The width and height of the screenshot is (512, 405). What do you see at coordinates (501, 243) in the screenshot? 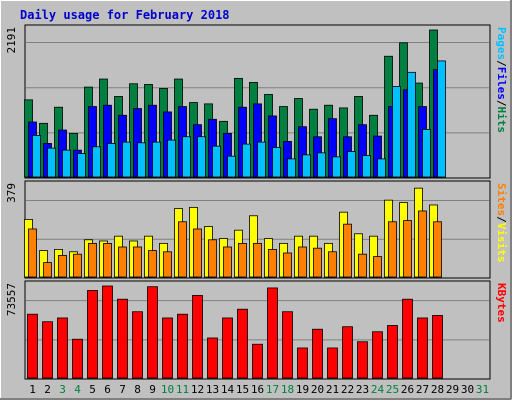
I see `axis-label-part: Visits` at bounding box center [501, 243].